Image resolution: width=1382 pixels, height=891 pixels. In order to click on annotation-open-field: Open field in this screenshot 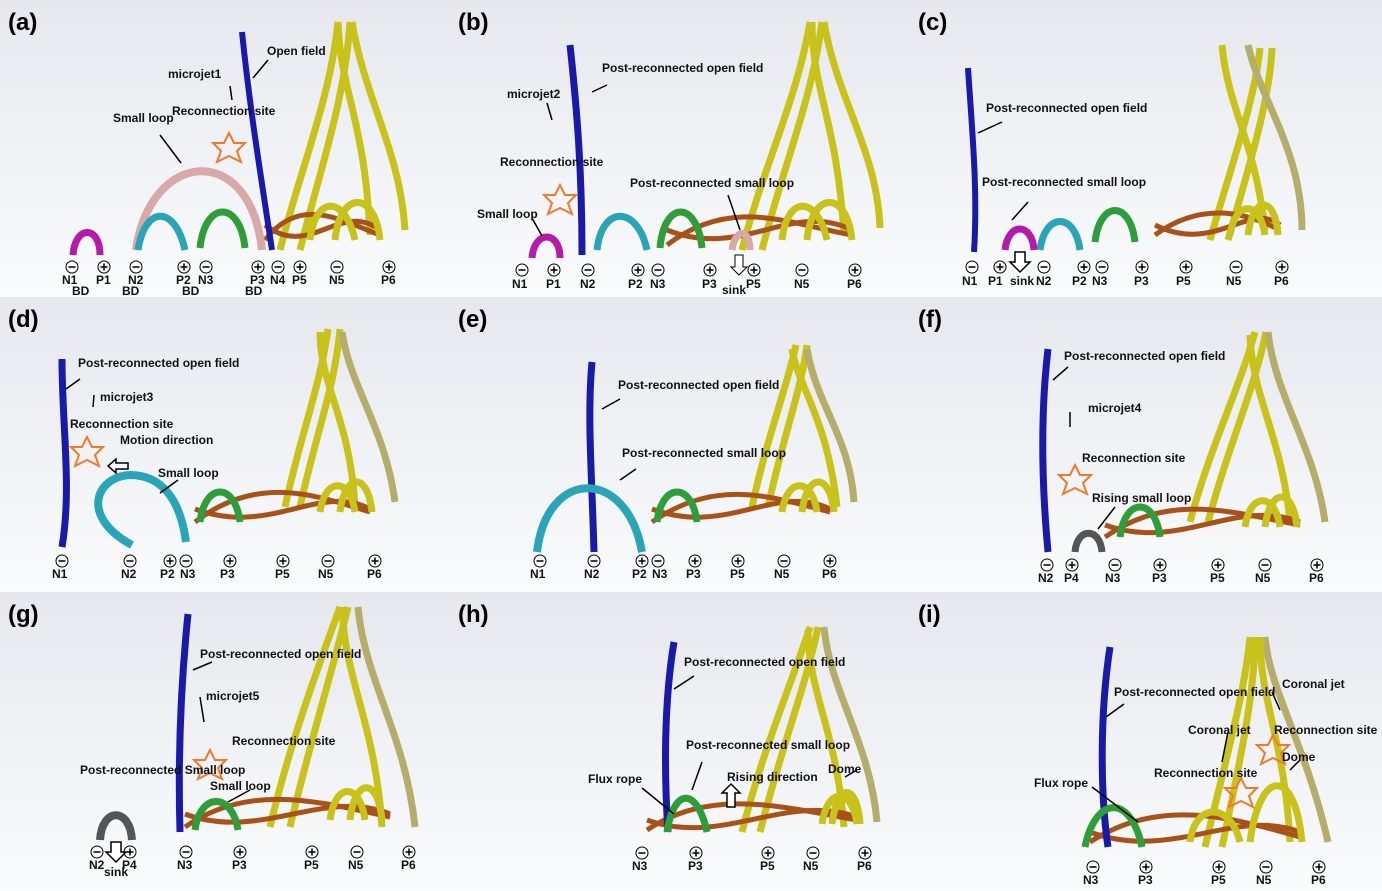, I will do `click(296, 51)`.